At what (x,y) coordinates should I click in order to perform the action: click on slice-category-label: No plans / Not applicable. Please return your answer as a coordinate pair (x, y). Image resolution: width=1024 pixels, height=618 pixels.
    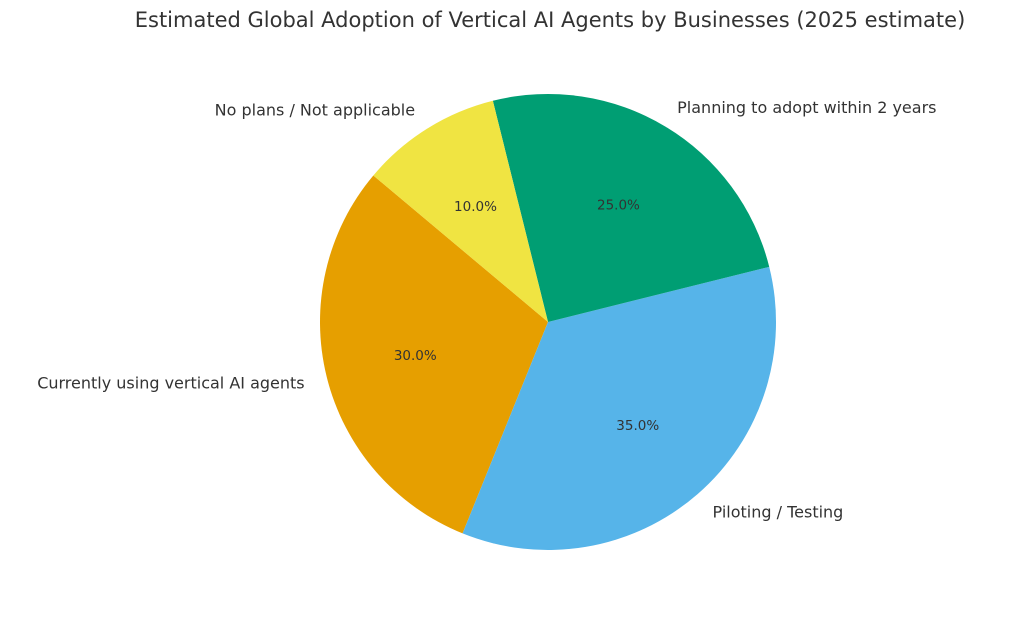
    Looking at the image, I should click on (315, 109).